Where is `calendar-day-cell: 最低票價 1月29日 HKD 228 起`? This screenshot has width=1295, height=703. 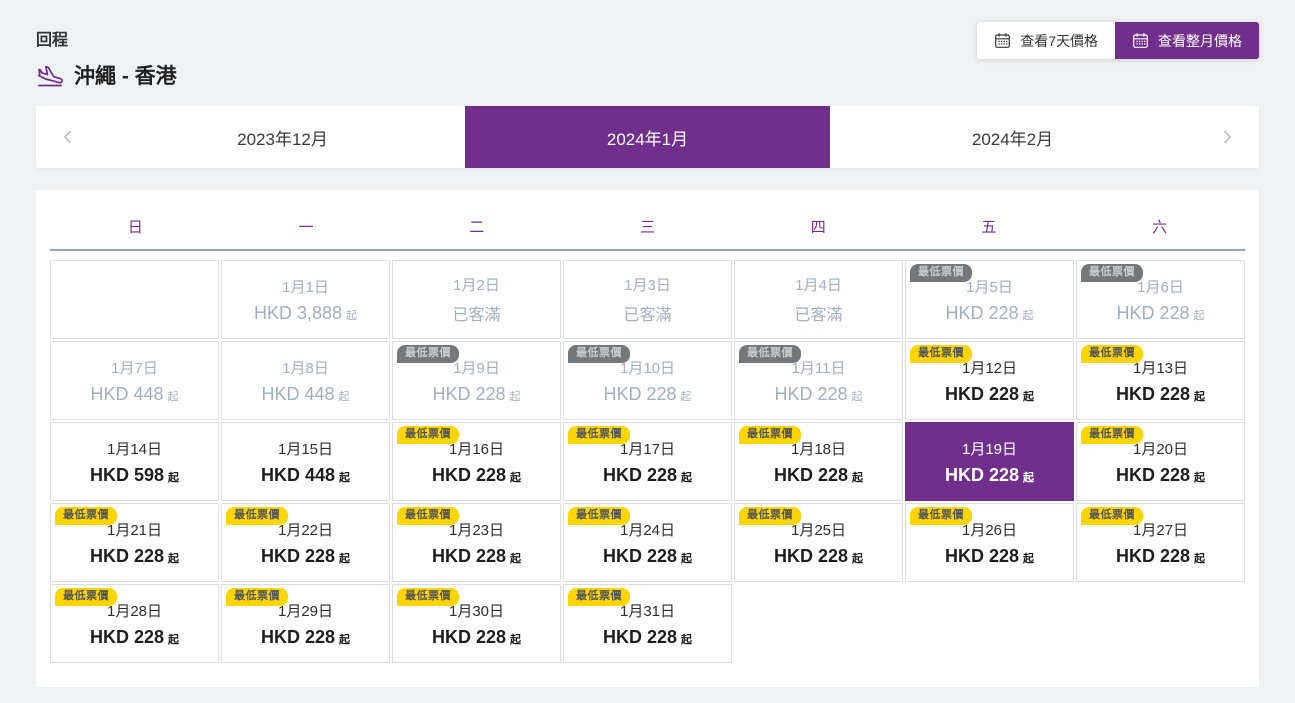
calendar-day-cell: 最低票價 1月29日 HKD 228 起 is located at coordinates (305, 623).